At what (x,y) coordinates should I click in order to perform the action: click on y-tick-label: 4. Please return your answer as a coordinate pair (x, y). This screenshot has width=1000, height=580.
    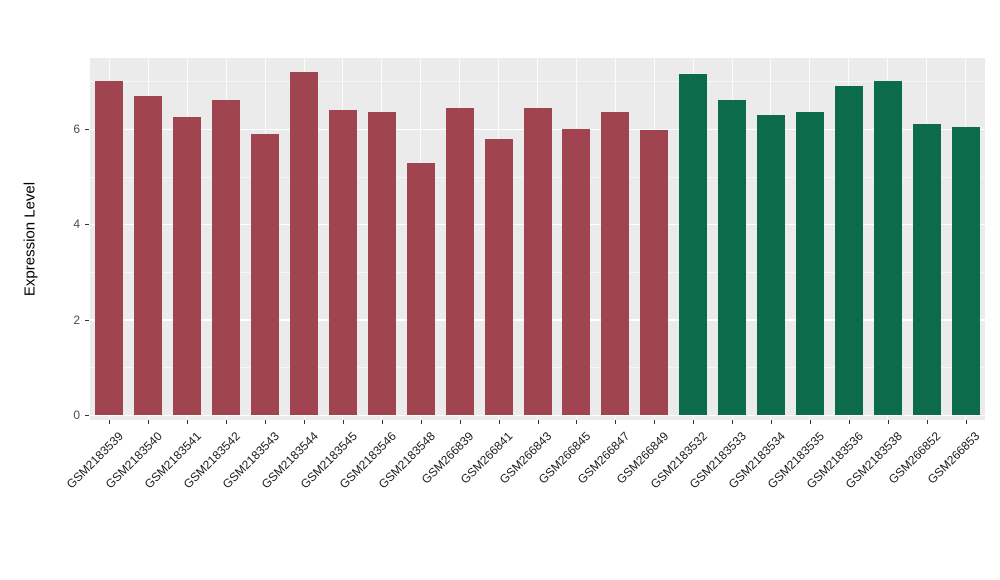
    Looking at the image, I should click on (76, 224).